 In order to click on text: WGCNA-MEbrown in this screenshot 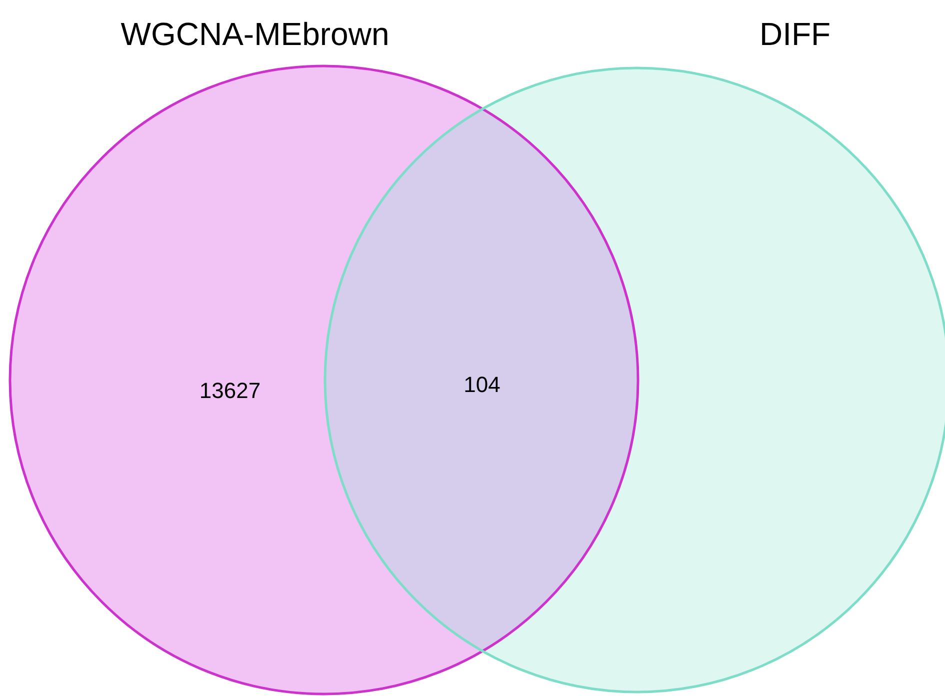, I will do `click(255, 34)`.